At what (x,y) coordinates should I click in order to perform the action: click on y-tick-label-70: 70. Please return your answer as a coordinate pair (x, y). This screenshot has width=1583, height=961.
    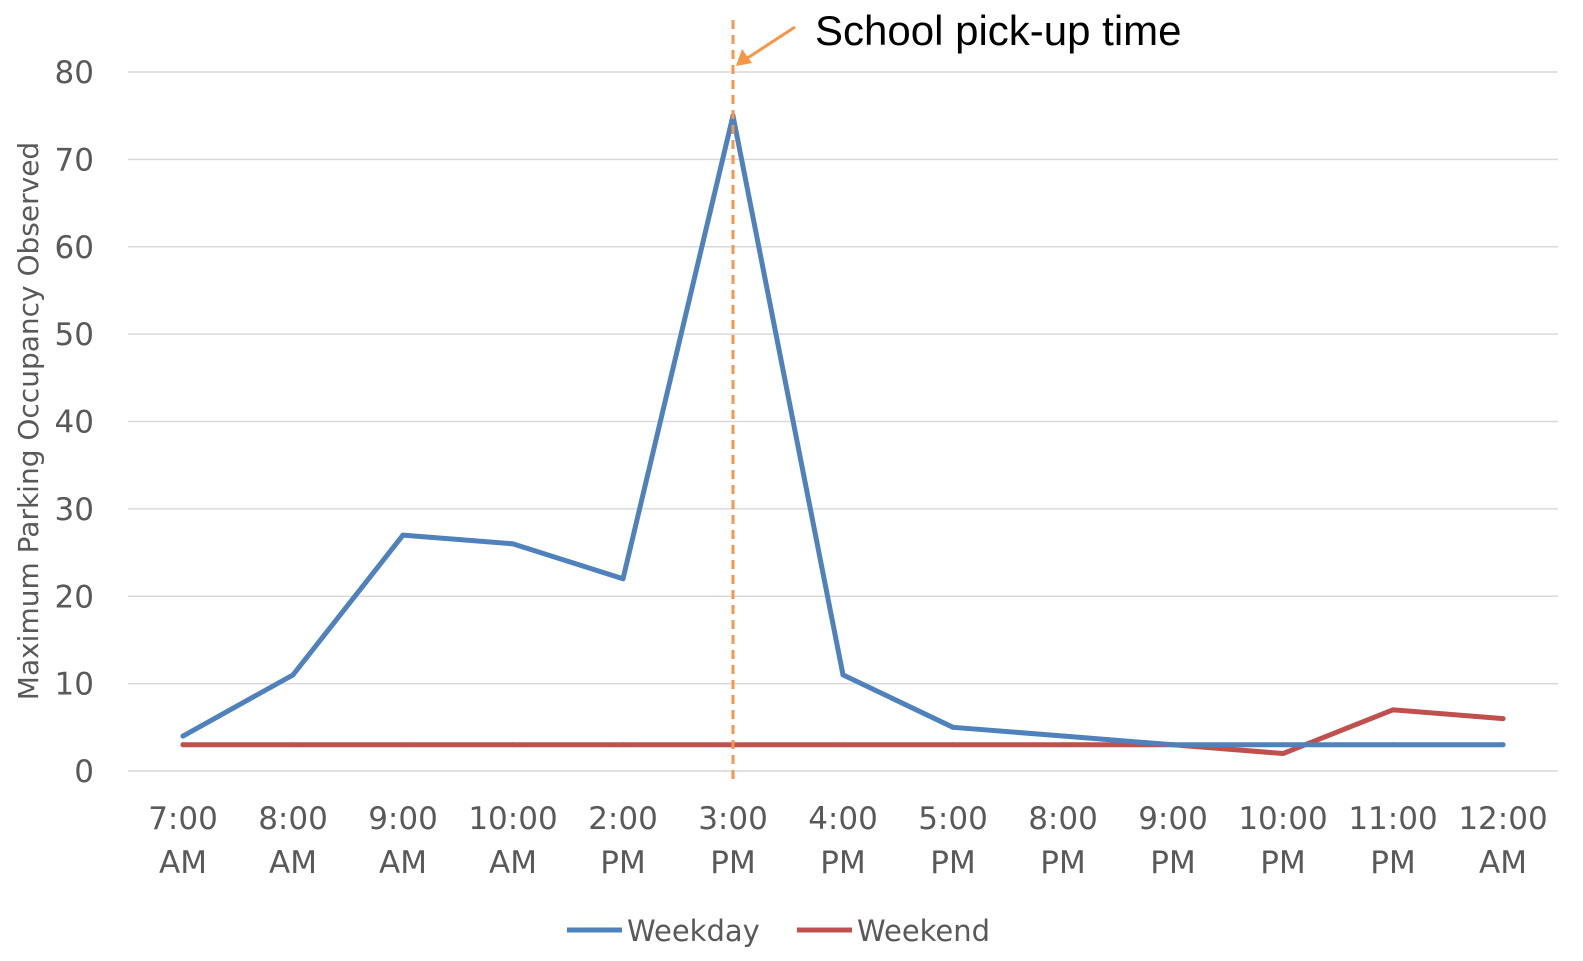
    Looking at the image, I should click on (74, 160).